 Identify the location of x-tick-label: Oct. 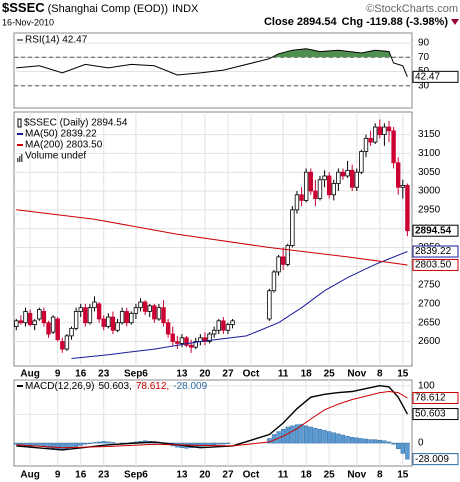
(251, 475).